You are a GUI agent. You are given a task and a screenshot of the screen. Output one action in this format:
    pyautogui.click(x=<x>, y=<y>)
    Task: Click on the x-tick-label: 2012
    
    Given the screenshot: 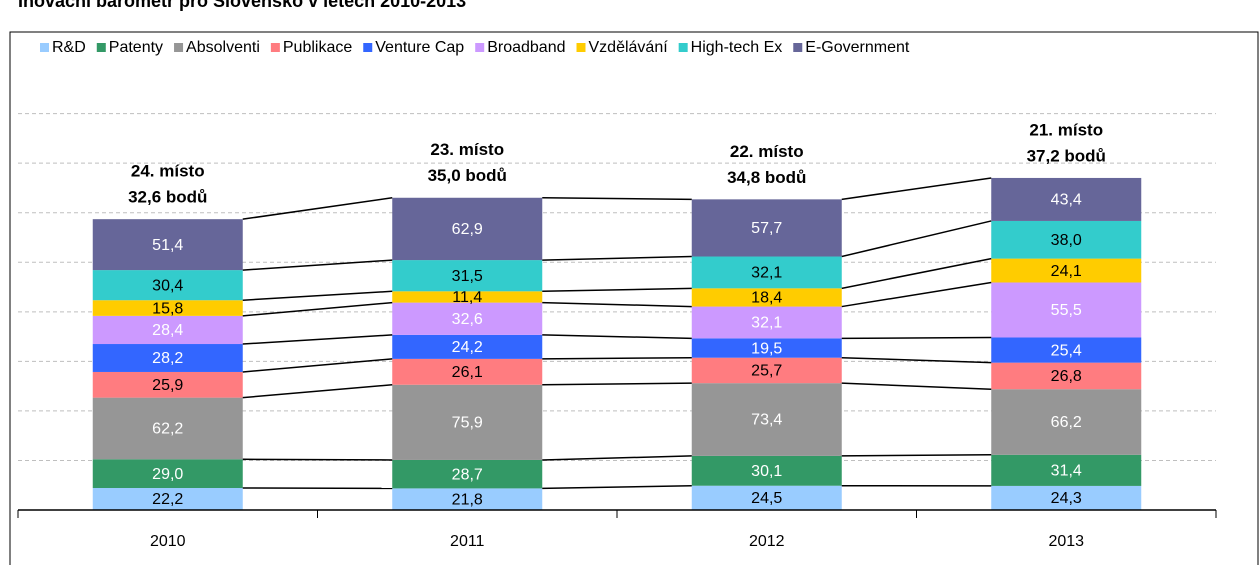 What is the action you would take?
    pyautogui.click(x=767, y=541)
    